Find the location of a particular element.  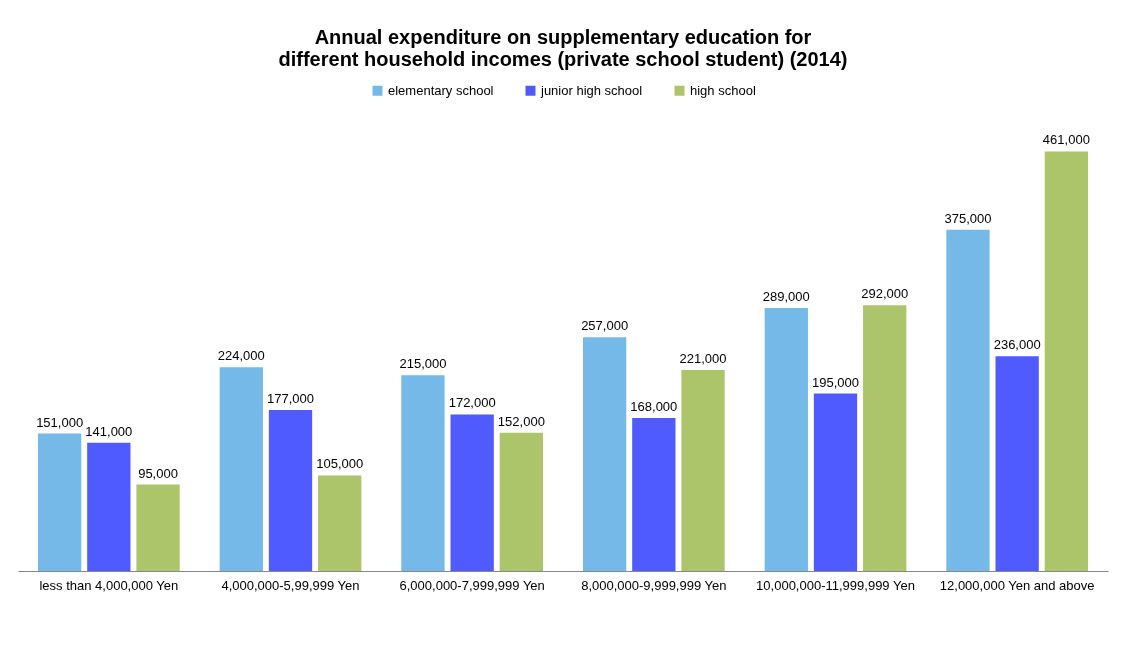

x-tick-label: 6,000,000-7,999,999 Yen is located at coordinates (472, 585).